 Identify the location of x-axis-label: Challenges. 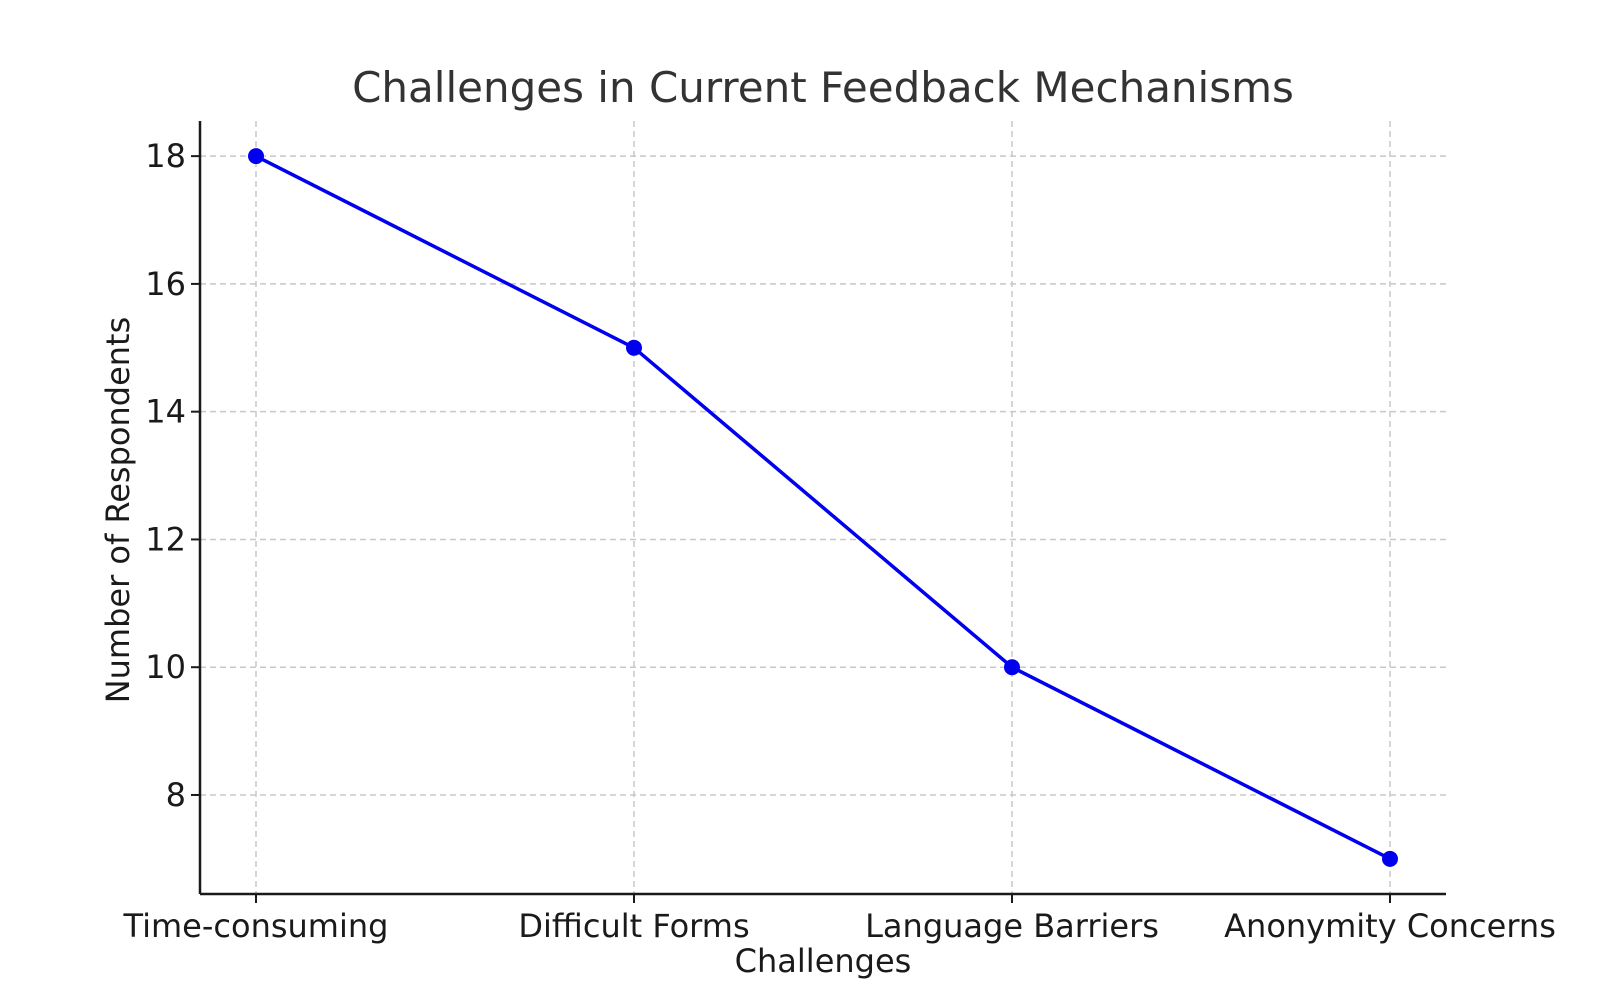
(823, 961).